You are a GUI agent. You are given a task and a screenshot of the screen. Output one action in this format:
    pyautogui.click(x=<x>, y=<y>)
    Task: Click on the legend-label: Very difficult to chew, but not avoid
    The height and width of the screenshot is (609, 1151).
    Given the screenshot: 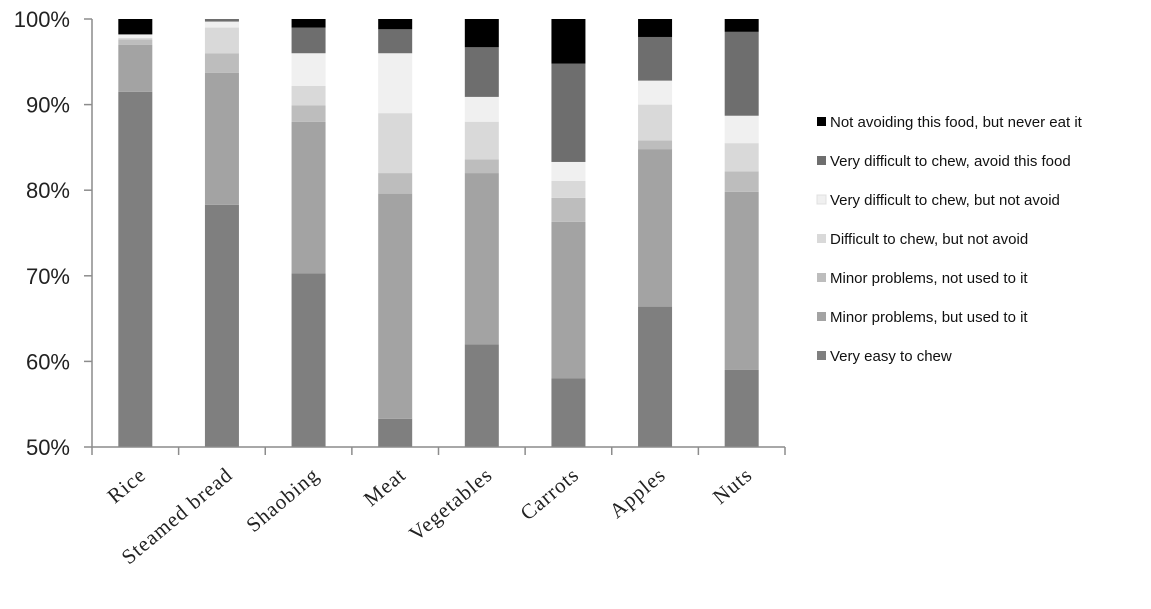 What is the action you would take?
    pyautogui.click(x=945, y=200)
    